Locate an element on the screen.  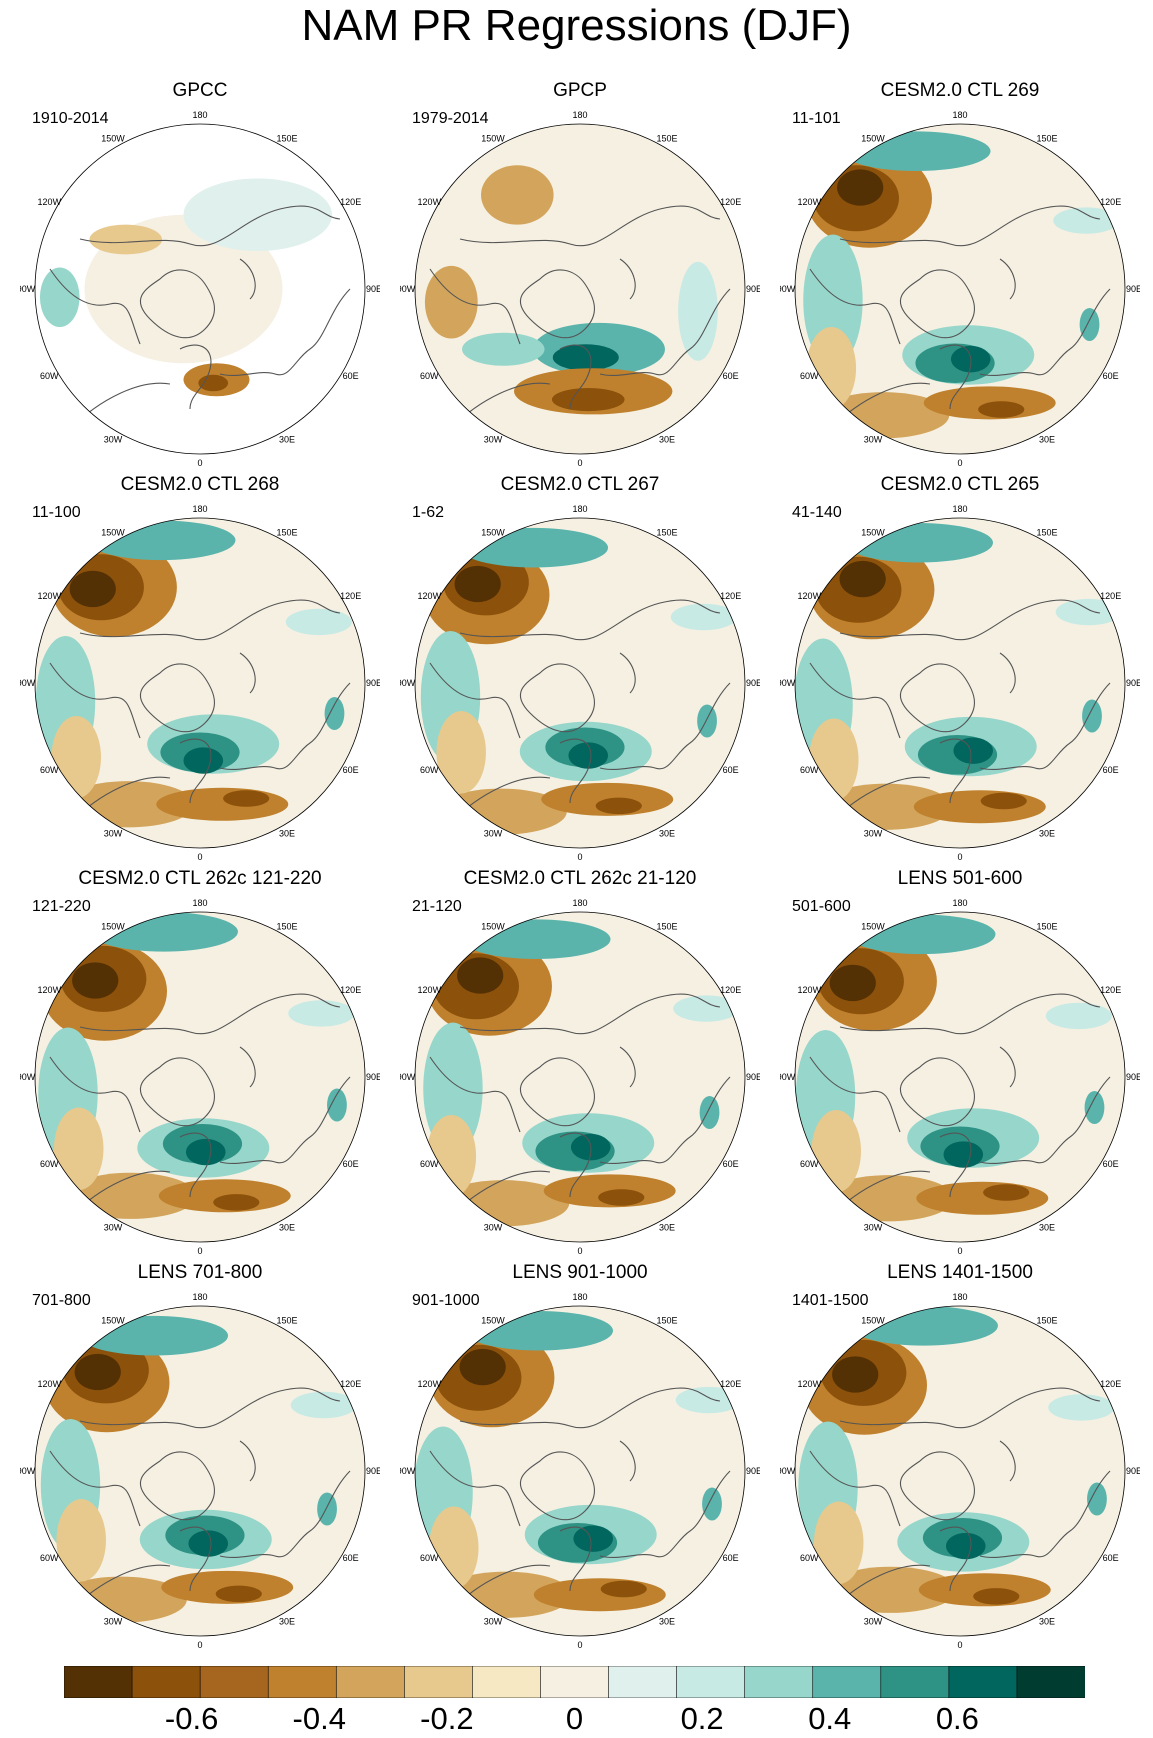
panel-title: LENS 901-1000 is located at coordinates (580, 1272).